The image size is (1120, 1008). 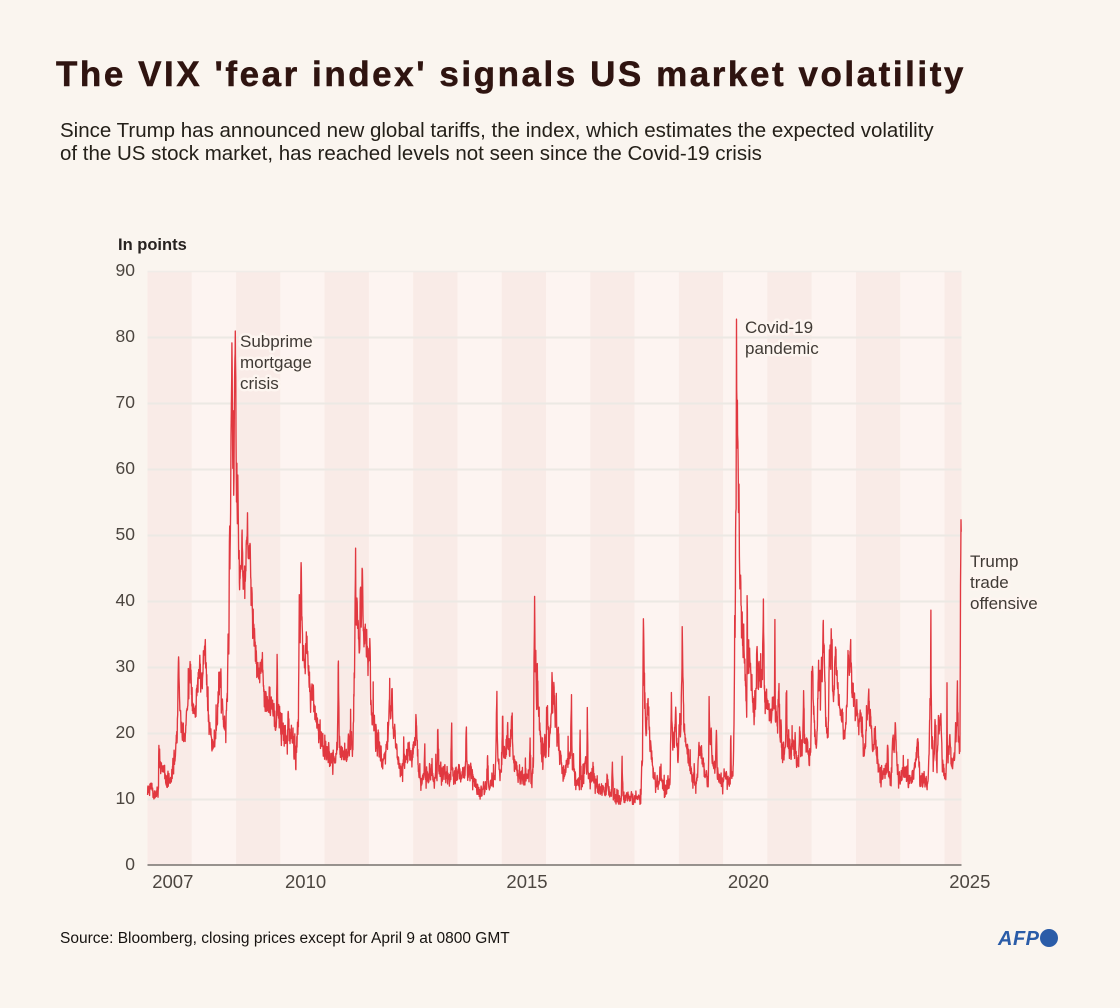 What do you see at coordinates (126, 270) in the screenshot?
I see `svg-text: 90` at bounding box center [126, 270].